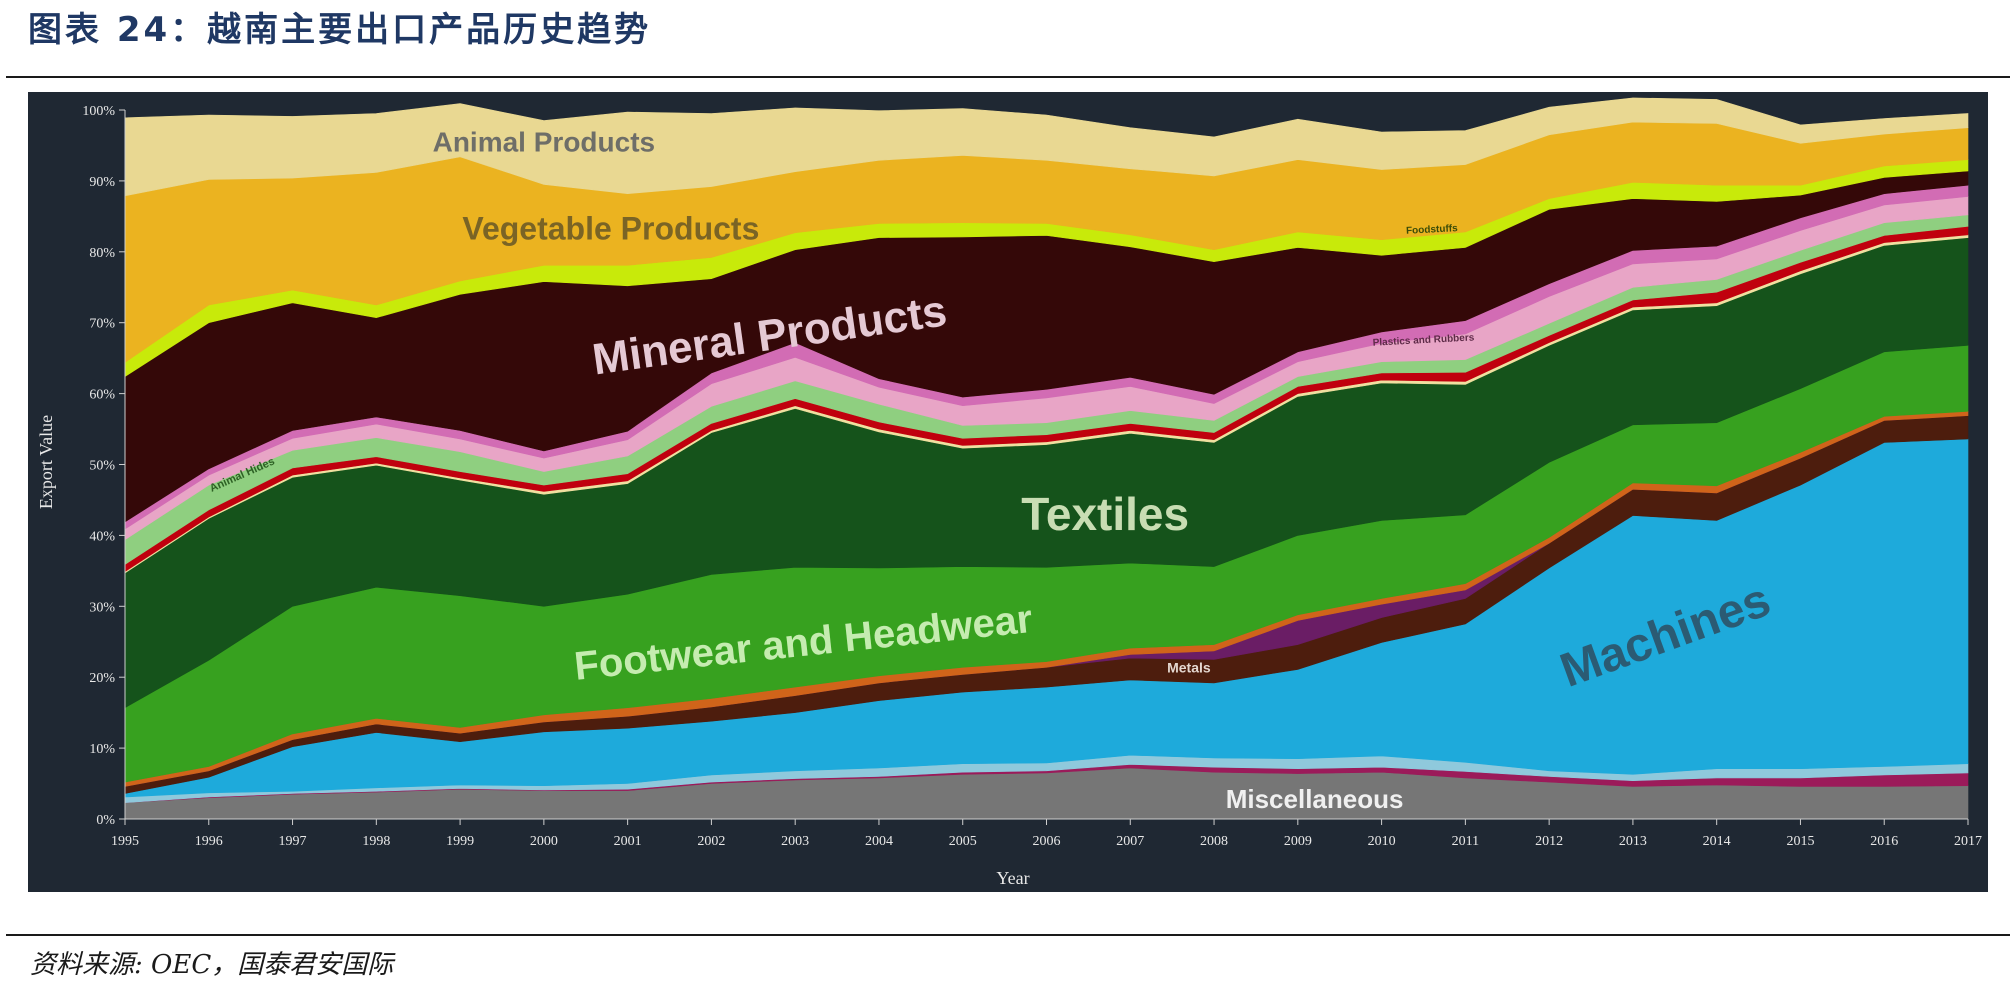 The width and height of the screenshot is (2014, 982). What do you see at coordinates (102, 678) in the screenshot?
I see `y-tick-label: 20%` at bounding box center [102, 678].